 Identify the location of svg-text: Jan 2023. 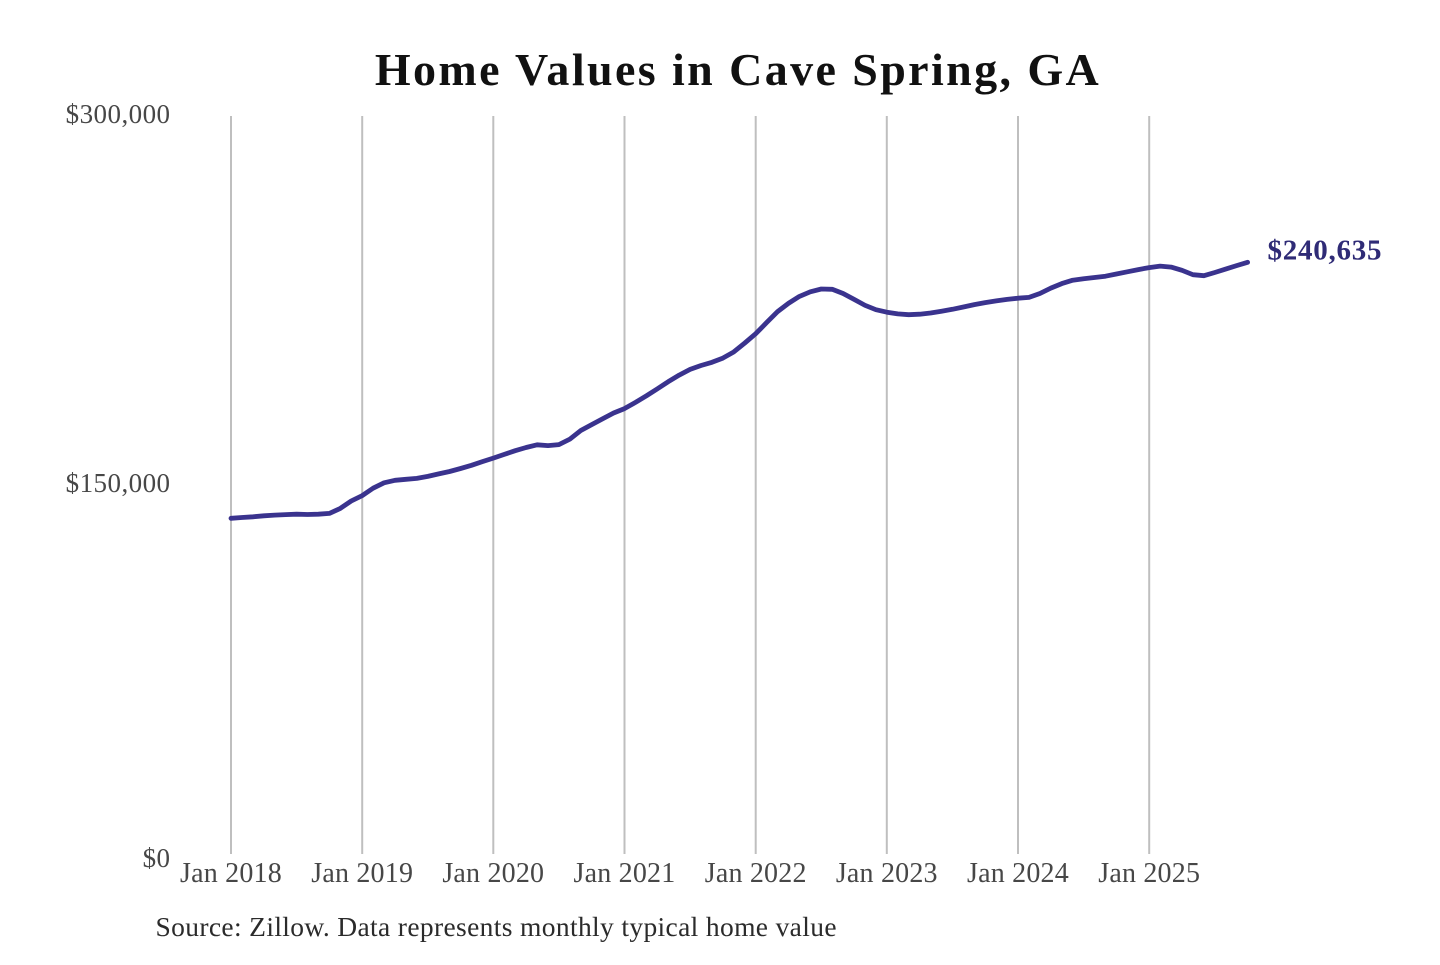
(887, 873).